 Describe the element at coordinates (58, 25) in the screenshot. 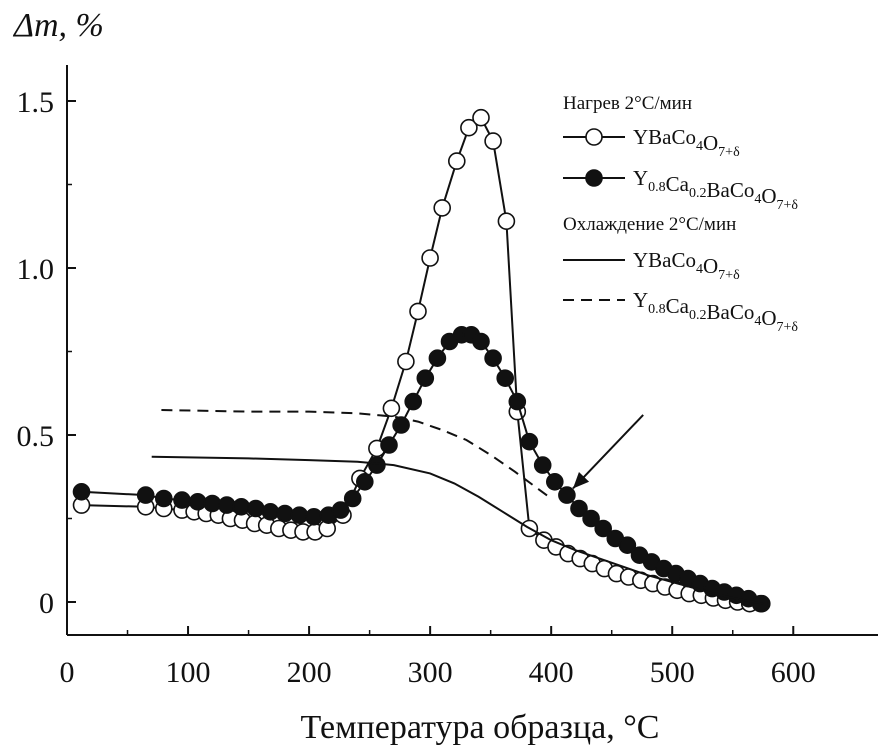

I see `y-axis-title: Δm, %` at that location.